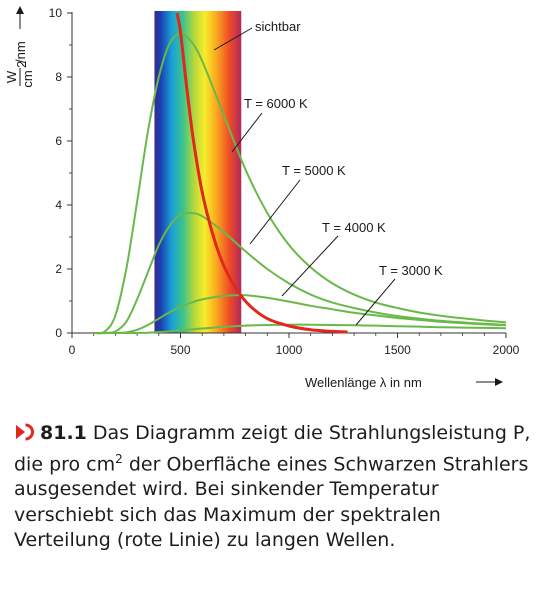 The height and width of the screenshot is (595, 540). What do you see at coordinates (11, 76) in the screenshot?
I see `y-label-numerator: W` at bounding box center [11, 76].